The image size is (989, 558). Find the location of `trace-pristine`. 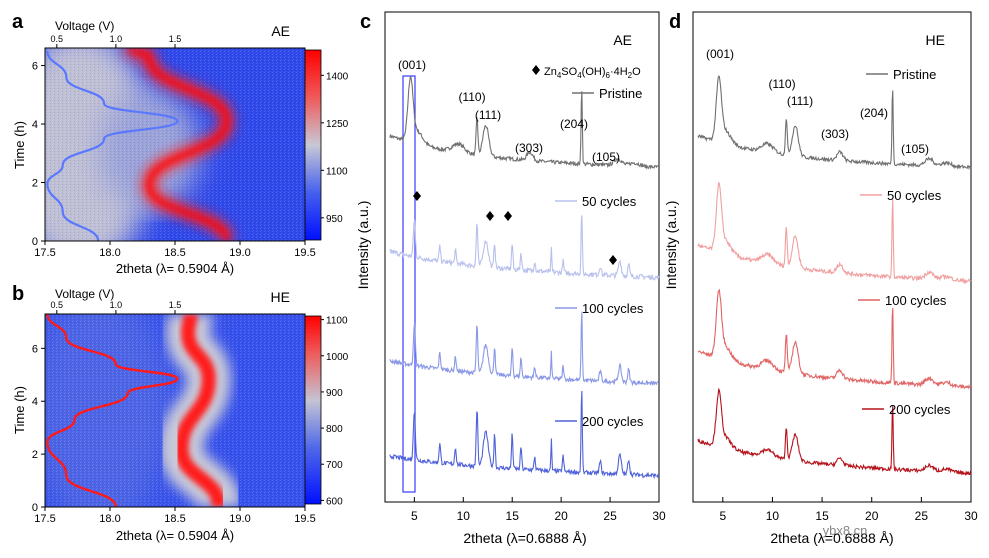

trace-pristine is located at coordinates (524, 122).